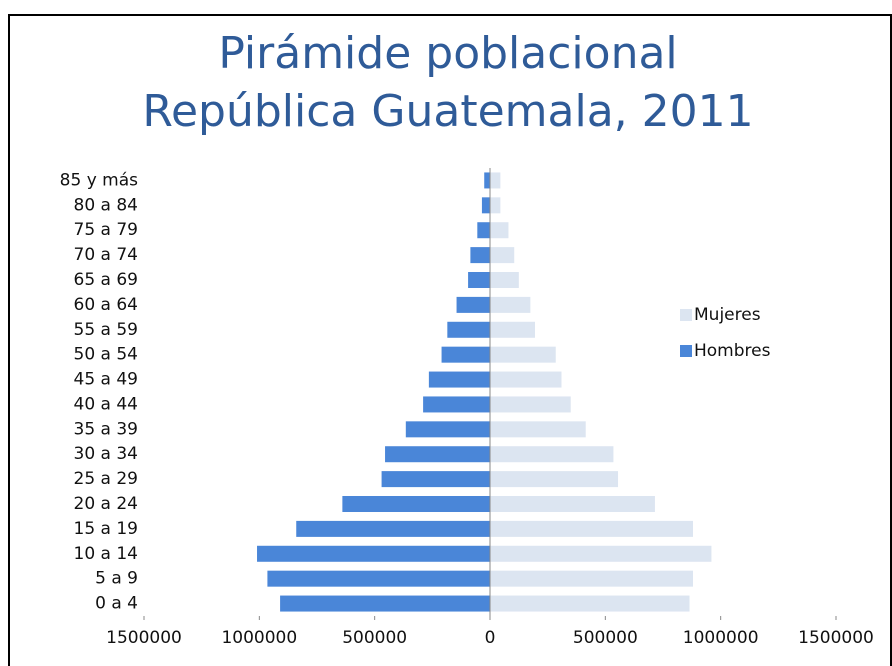 The image size is (892, 666). What do you see at coordinates (116, 604) in the screenshot?
I see `y-tick-label: 0 a 4` at bounding box center [116, 604].